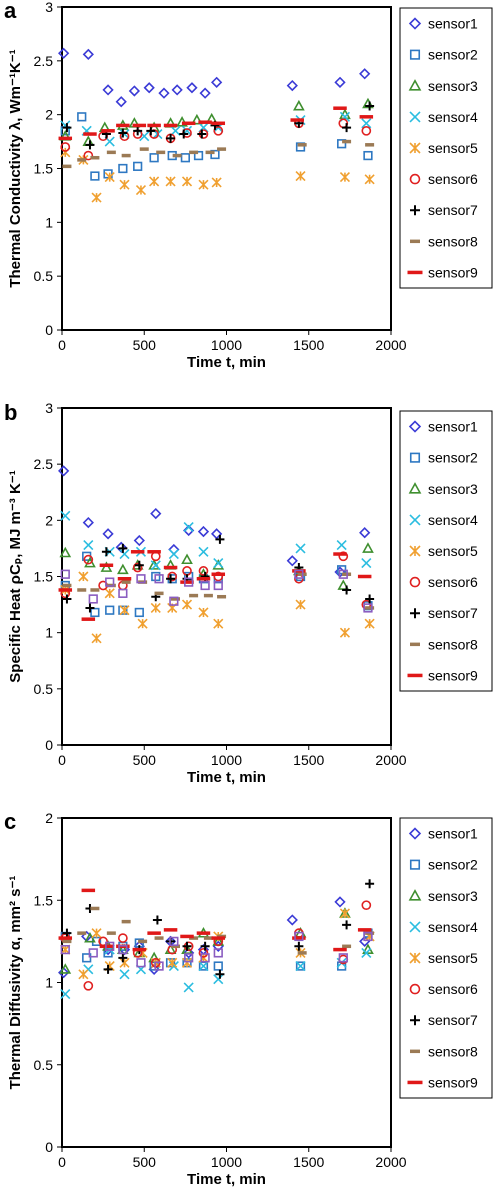 The width and height of the screenshot is (500, 1199). Describe the element at coordinates (10, 11) in the screenshot. I see `panel-letter: a` at that location.